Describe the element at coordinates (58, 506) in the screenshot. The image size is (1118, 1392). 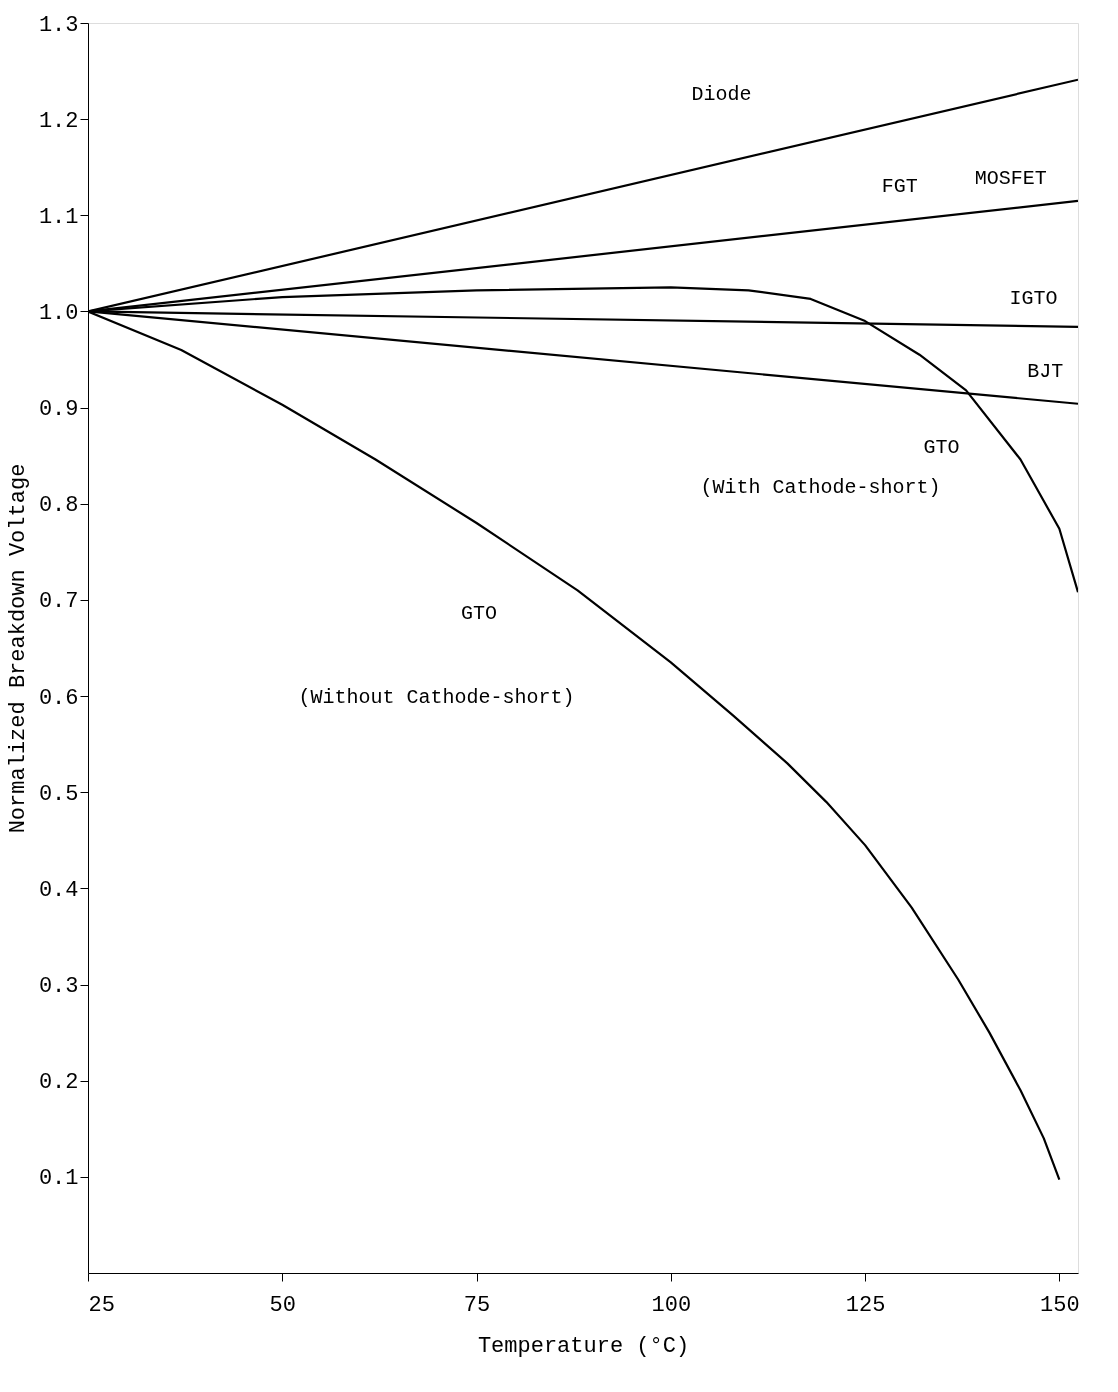
I see `y-tick-label: 0.8` at that location.